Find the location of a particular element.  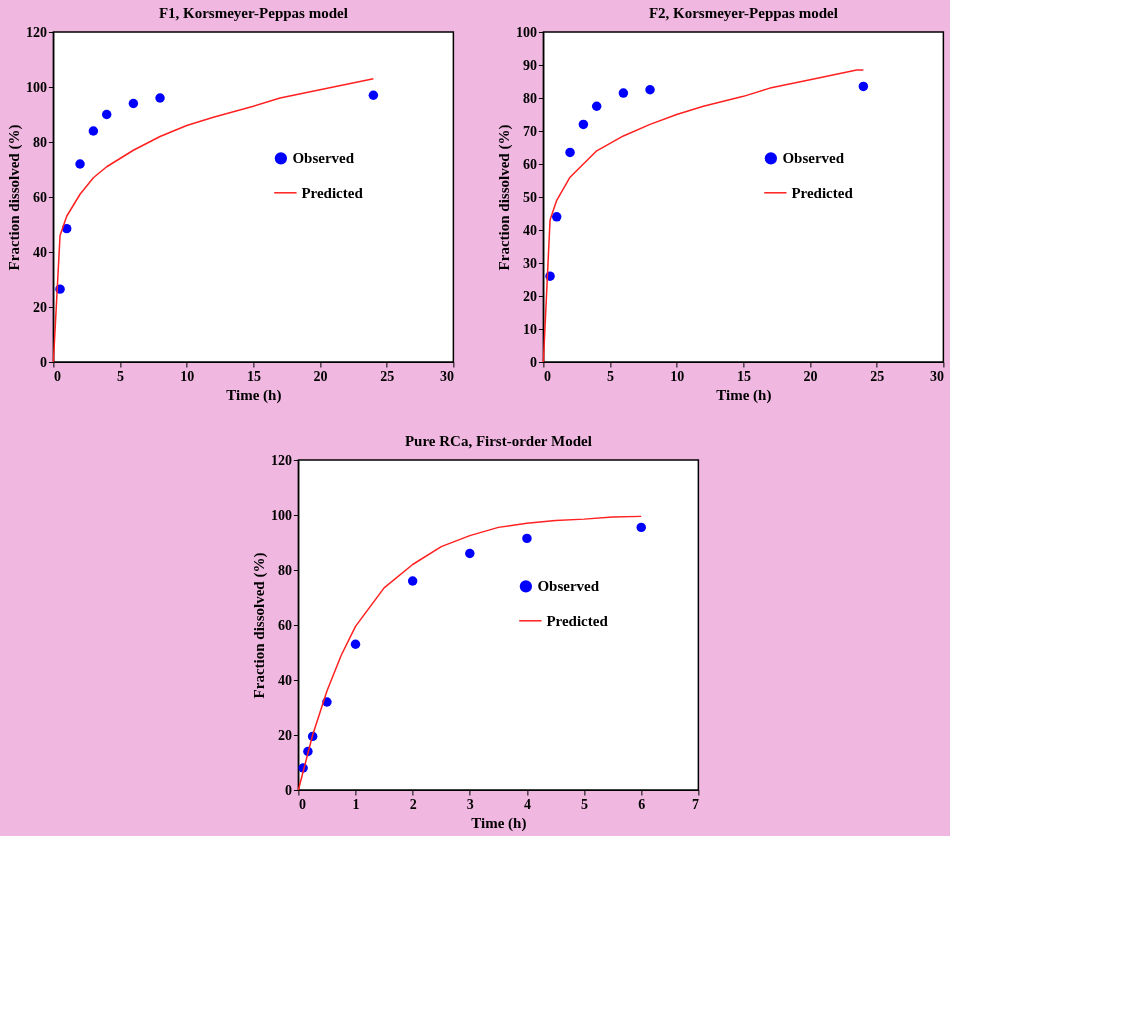

y-tick-label: 70 is located at coordinates (529, 131).